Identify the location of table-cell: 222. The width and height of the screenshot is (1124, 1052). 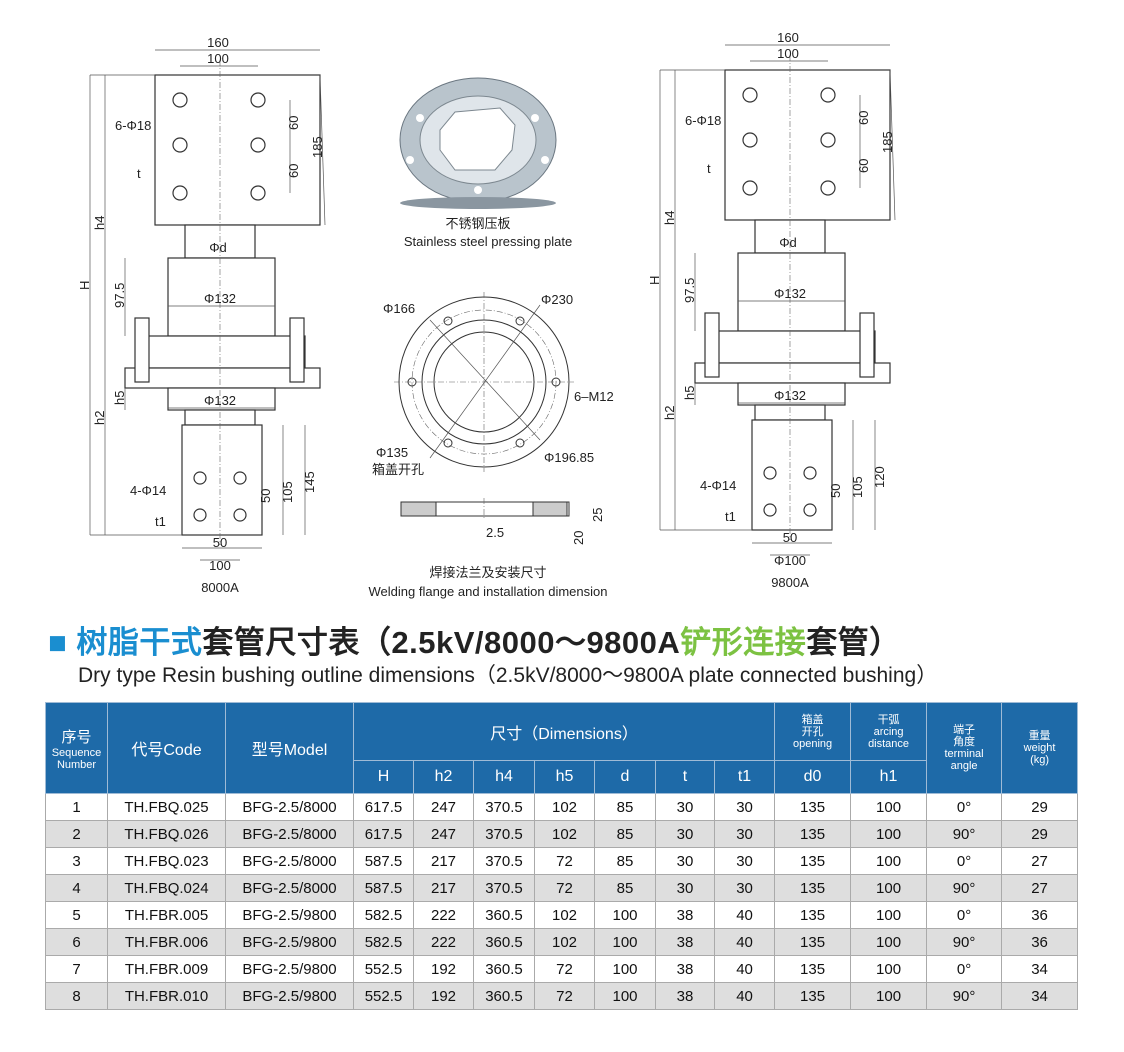
(443, 942).